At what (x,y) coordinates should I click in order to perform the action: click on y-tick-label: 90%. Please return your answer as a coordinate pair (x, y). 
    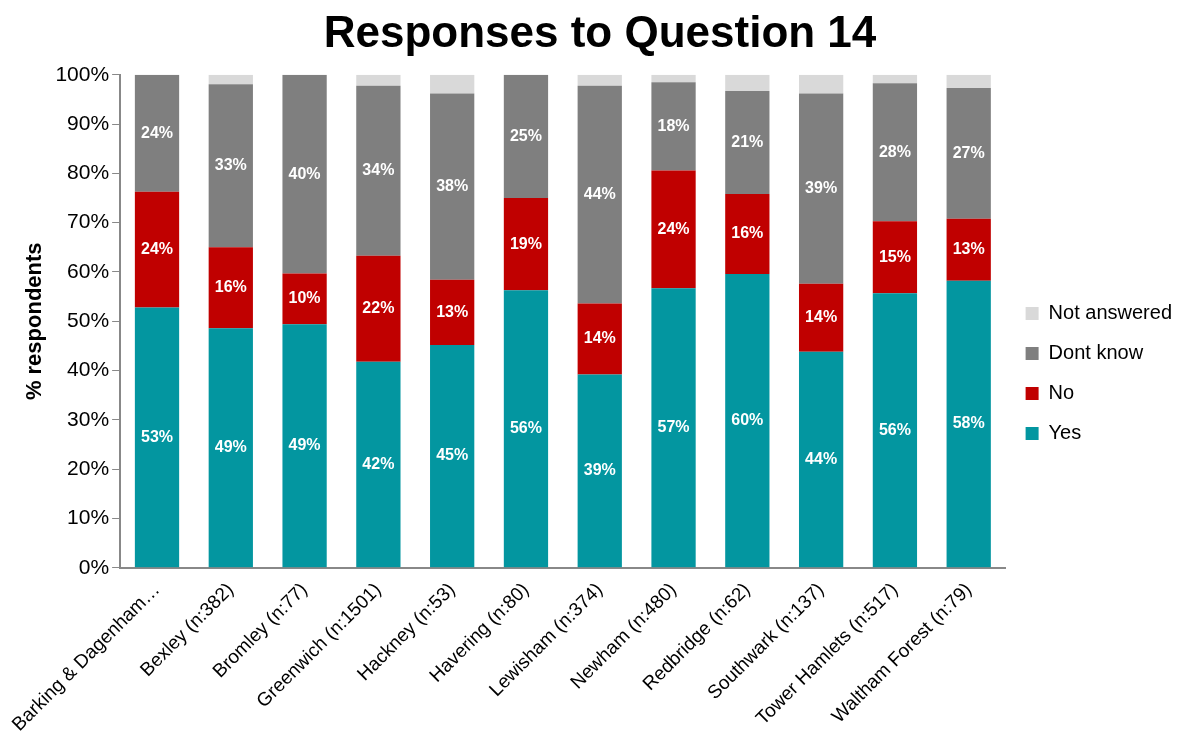
    Looking at the image, I should click on (88, 122).